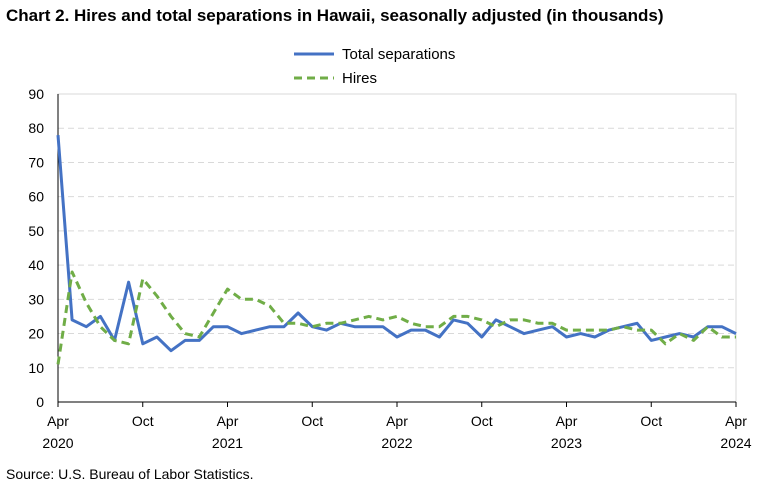  What do you see at coordinates (36, 265) in the screenshot?
I see `y-tick-label: 40` at bounding box center [36, 265].